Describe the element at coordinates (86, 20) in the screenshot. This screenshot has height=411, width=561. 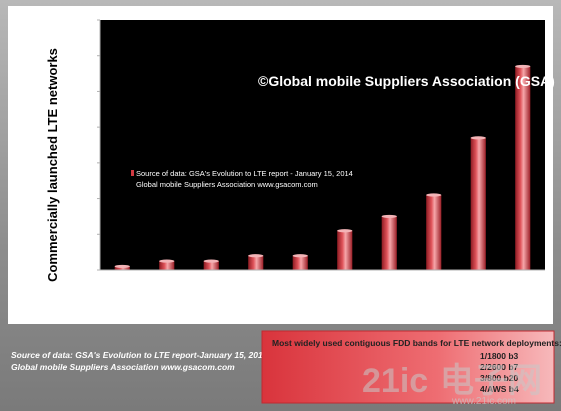
I see `y-tick-label: 140` at that location.